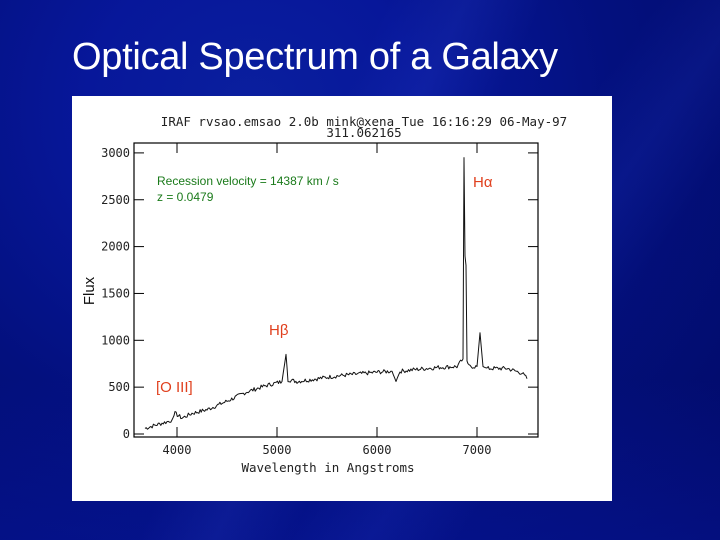  Describe the element at coordinates (377, 450) in the screenshot. I see `x-tick-label: 6000` at that location.